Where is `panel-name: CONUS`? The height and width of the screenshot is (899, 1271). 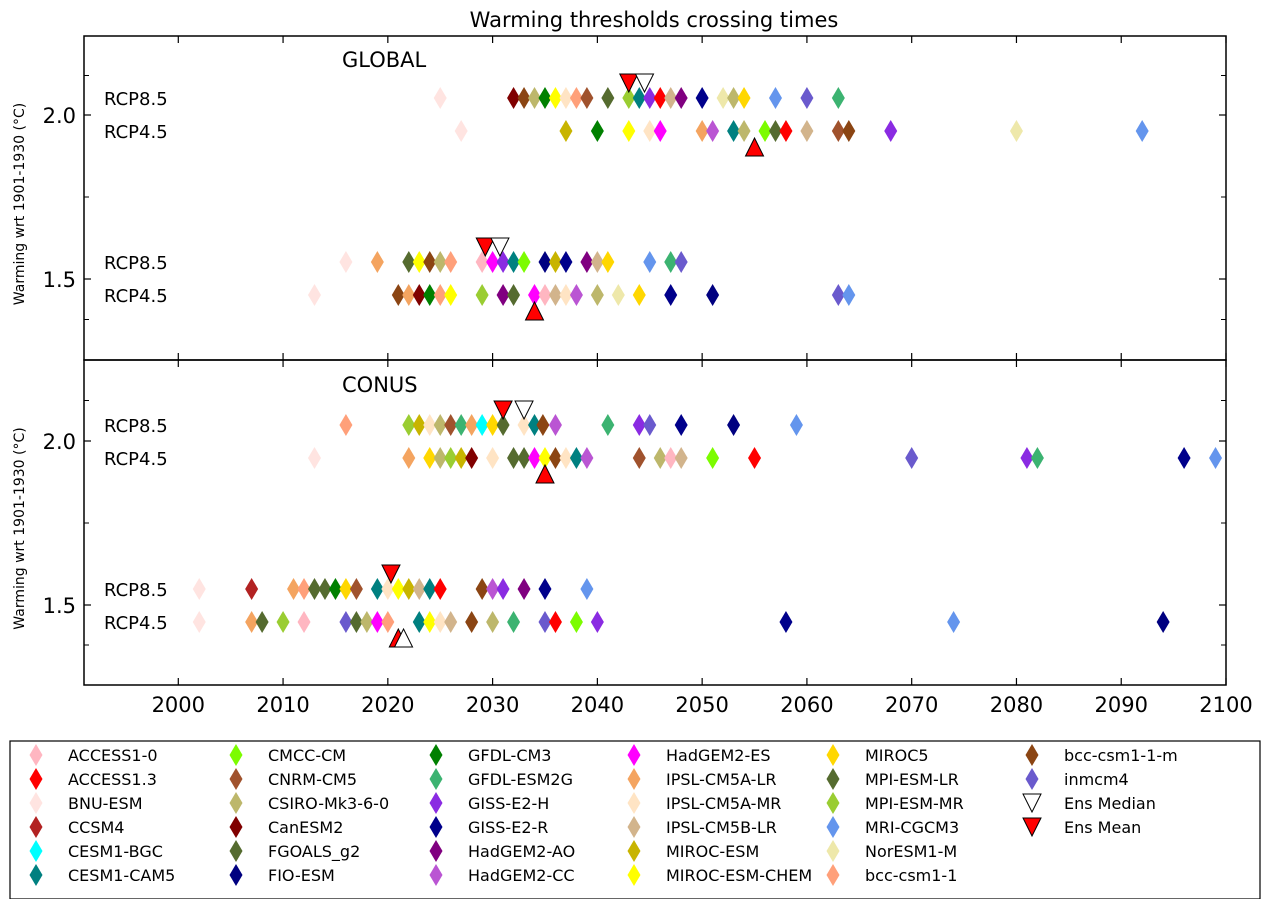
panel-name: CONUS is located at coordinates (380, 385).